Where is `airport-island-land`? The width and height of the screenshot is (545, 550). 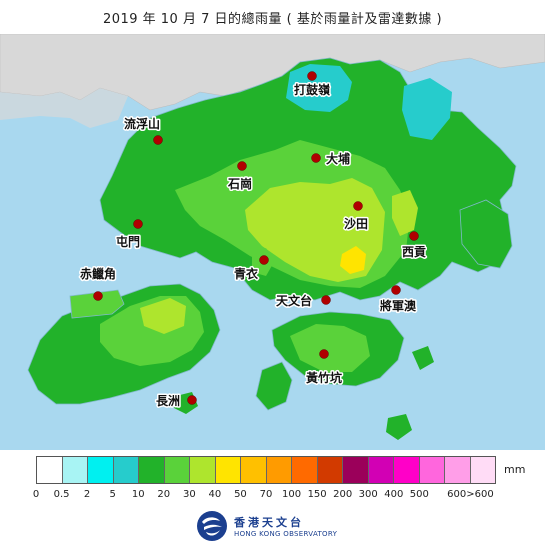
airport-island-land is located at coordinates (97, 304).